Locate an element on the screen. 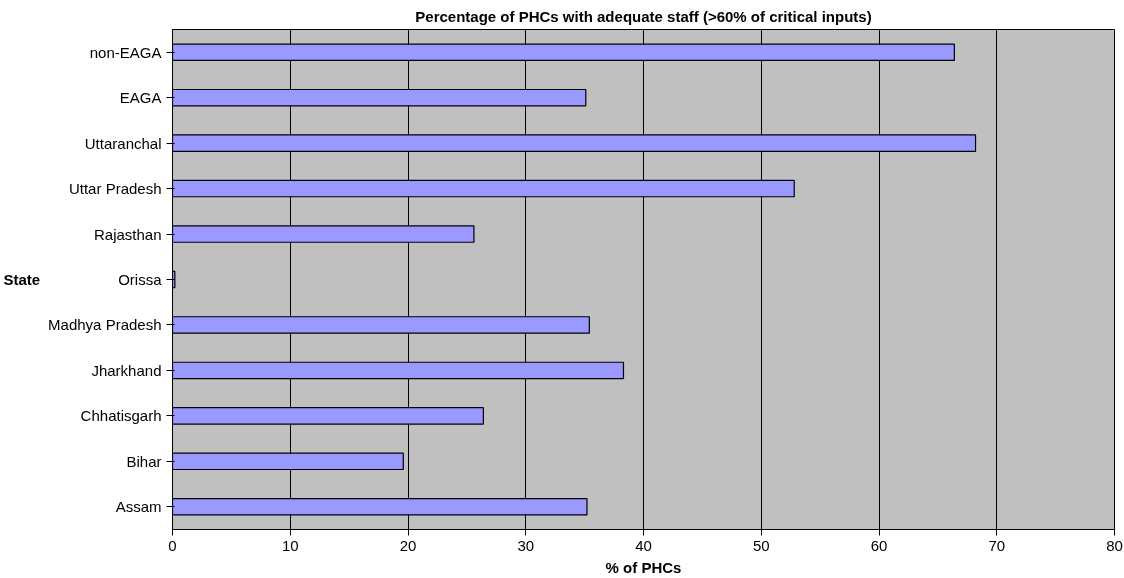 Image resolution: width=1124 pixels, height=578 pixels. y-tick-label: EAGA is located at coordinates (140, 98).